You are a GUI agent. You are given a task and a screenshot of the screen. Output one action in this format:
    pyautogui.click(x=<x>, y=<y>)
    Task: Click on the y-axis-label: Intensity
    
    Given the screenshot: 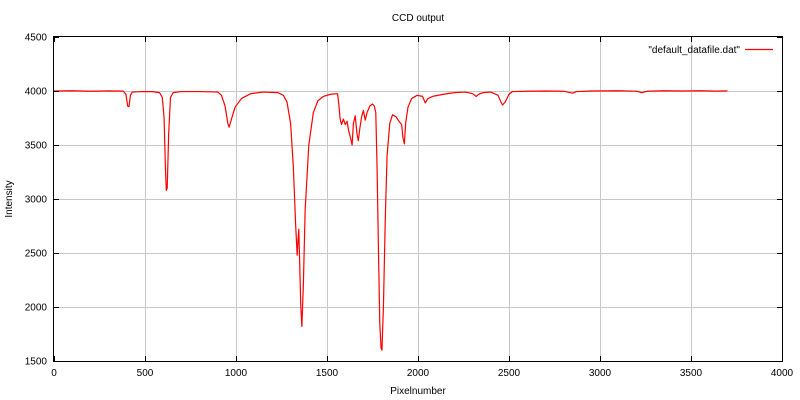 What is the action you would take?
    pyautogui.click(x=9, y=198)
    